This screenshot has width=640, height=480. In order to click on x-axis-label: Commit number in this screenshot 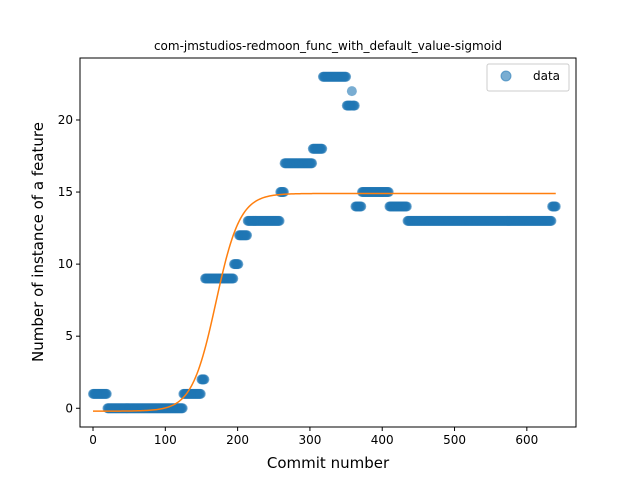, I will do `click(328, 463)`.